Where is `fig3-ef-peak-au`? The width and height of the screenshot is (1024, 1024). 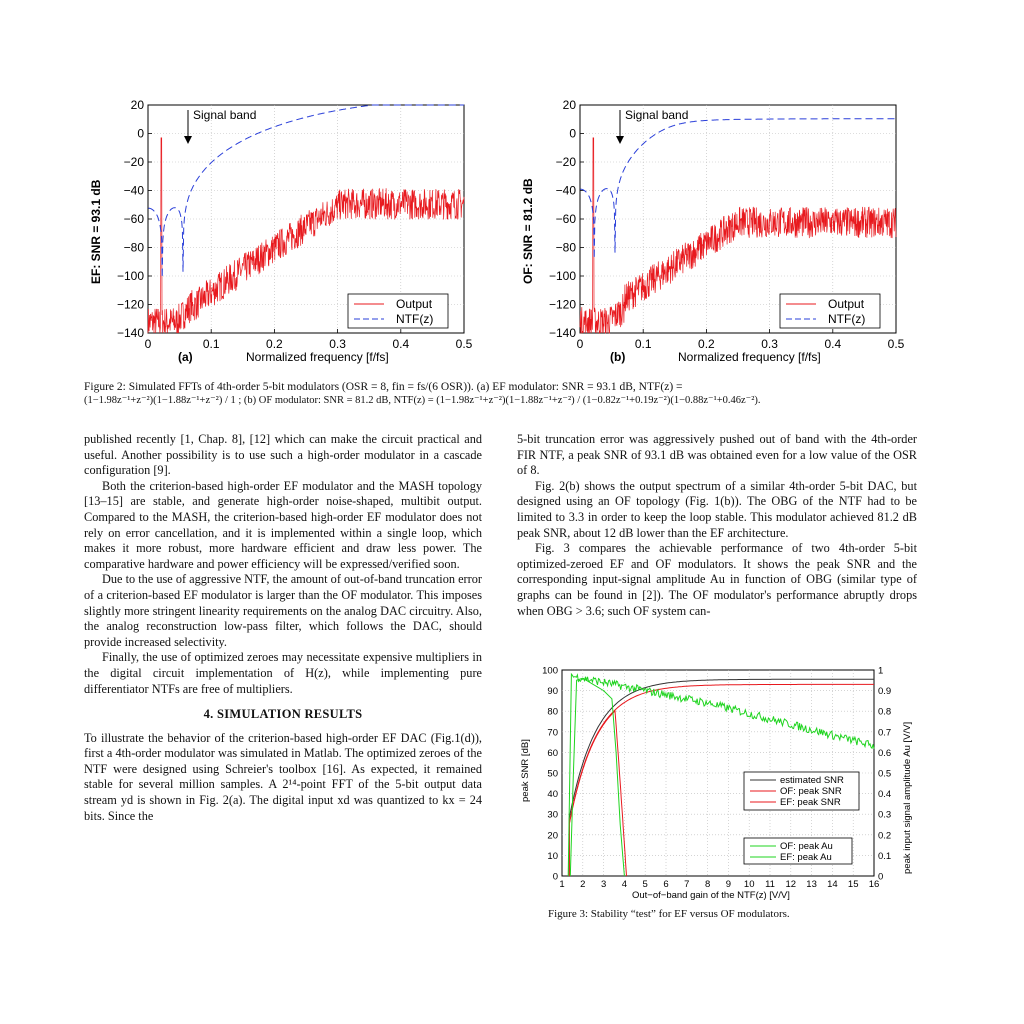
fig3-ef-peak-au is located at coordinates (721, 774).